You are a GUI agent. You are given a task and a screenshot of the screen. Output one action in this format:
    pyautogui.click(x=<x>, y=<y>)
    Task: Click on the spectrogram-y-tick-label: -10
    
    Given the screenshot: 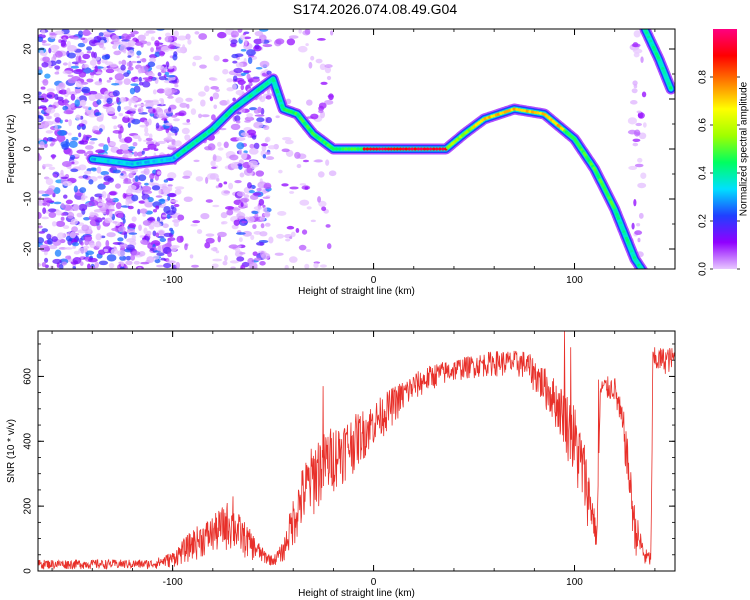 What is the action you would take?
    pyautogui.click(x=28, y=198)
    